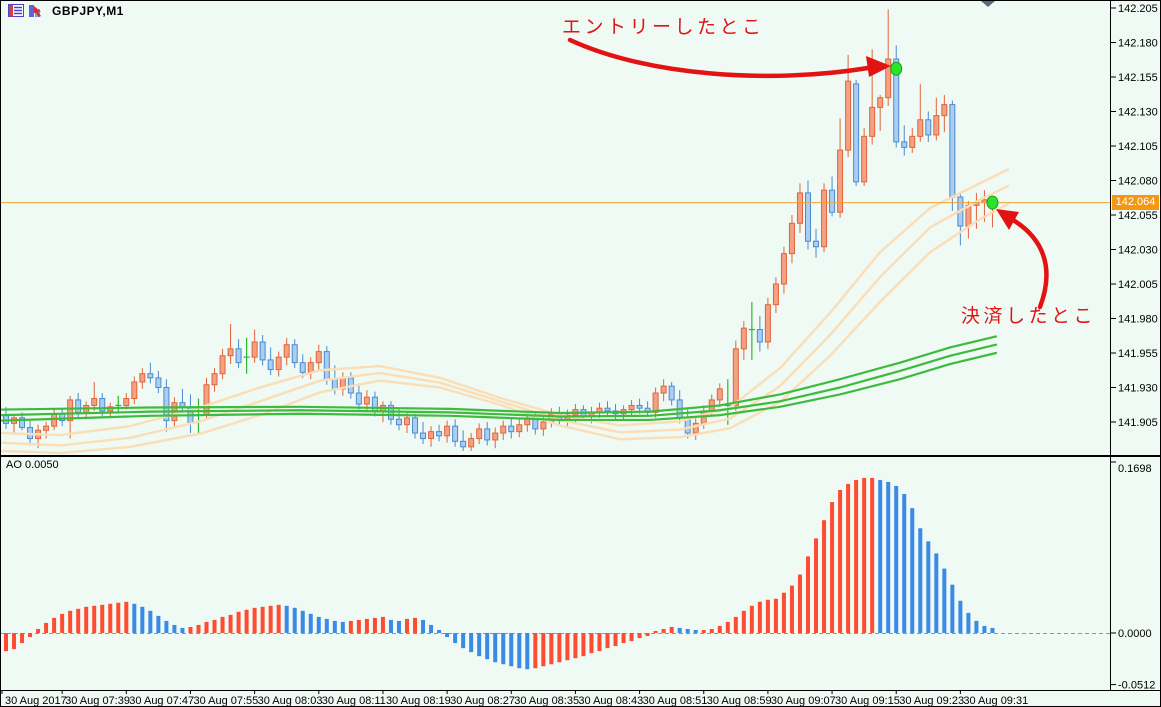  What do you see at coordinates (1029, 316) in the screenshot?
I see `exit-annotation-text: 決済したとこ` at bounding box center [1029, 316].